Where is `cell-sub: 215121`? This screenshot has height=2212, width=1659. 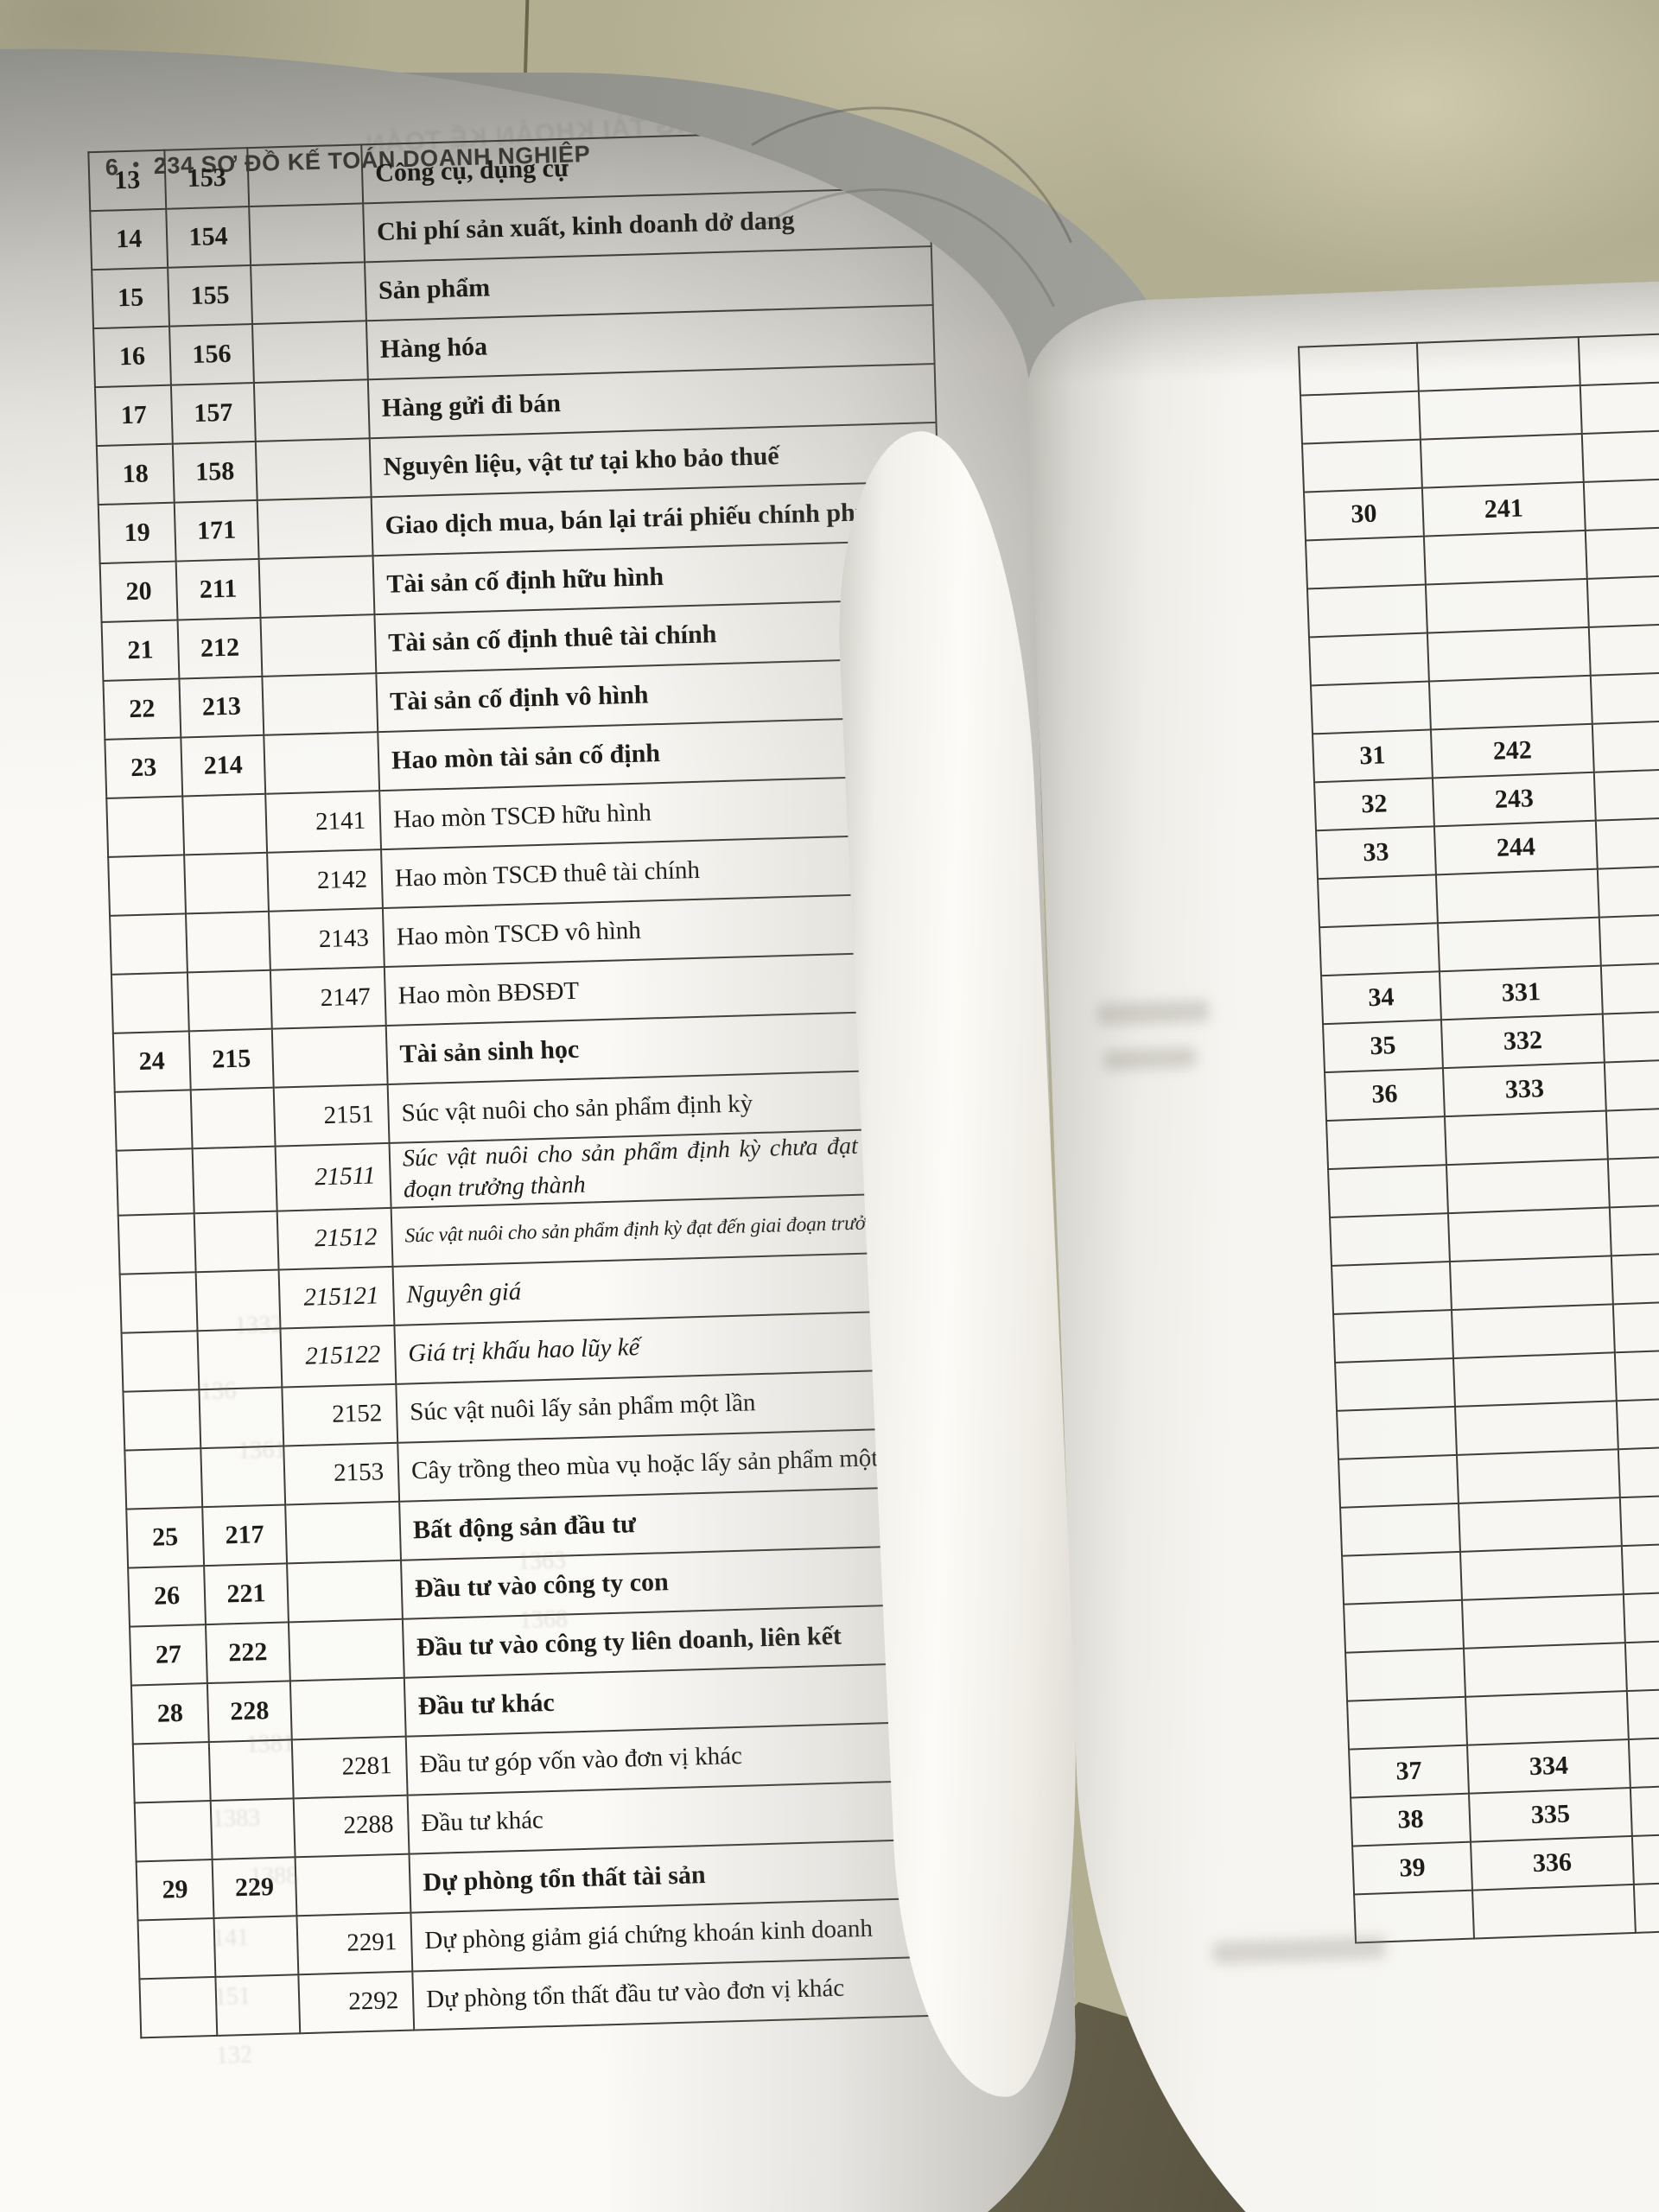
cell-sub: 215121 is located at coordinates (336, 1297).